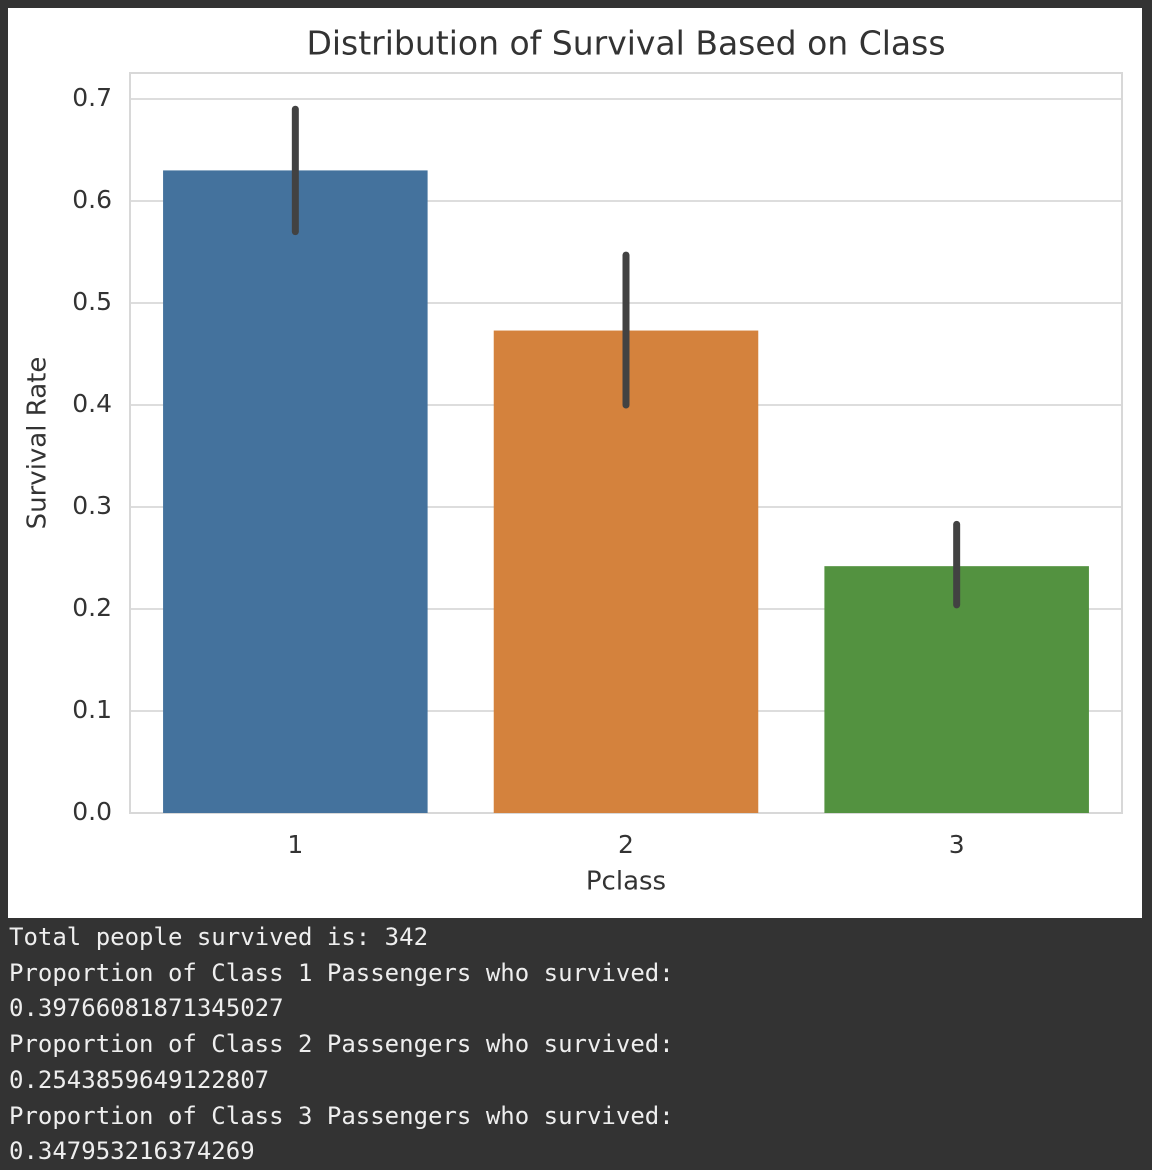 This screenshot has width=1152, height=1170. Describe the element at coordinates (92, 301) in the screenshot. I see `y-tick-label: 0.5` at that location.